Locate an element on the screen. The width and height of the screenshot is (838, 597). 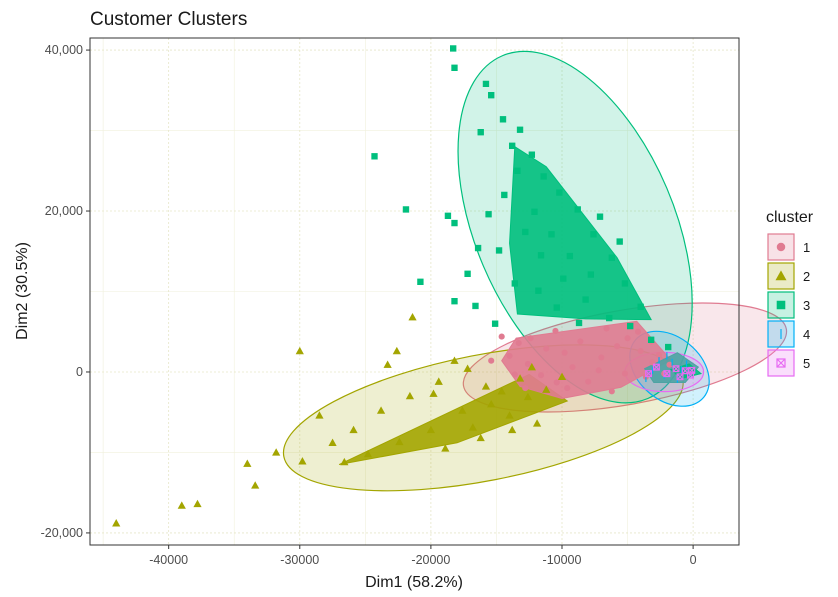
legend-item-1: 1 is located at coordinates (788, 247).